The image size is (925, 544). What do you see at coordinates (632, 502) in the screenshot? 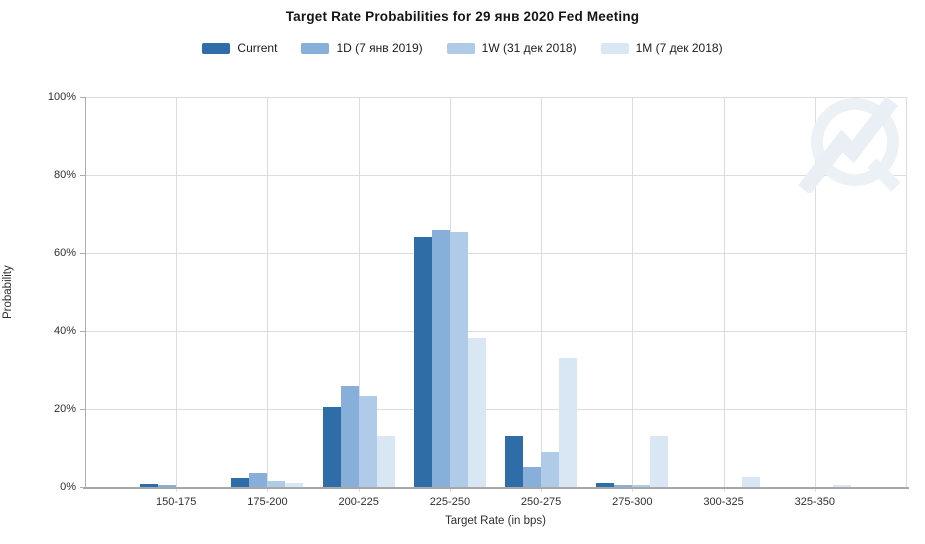
I see `x-tick-label: 275-300` at bounding box center [632, 502].